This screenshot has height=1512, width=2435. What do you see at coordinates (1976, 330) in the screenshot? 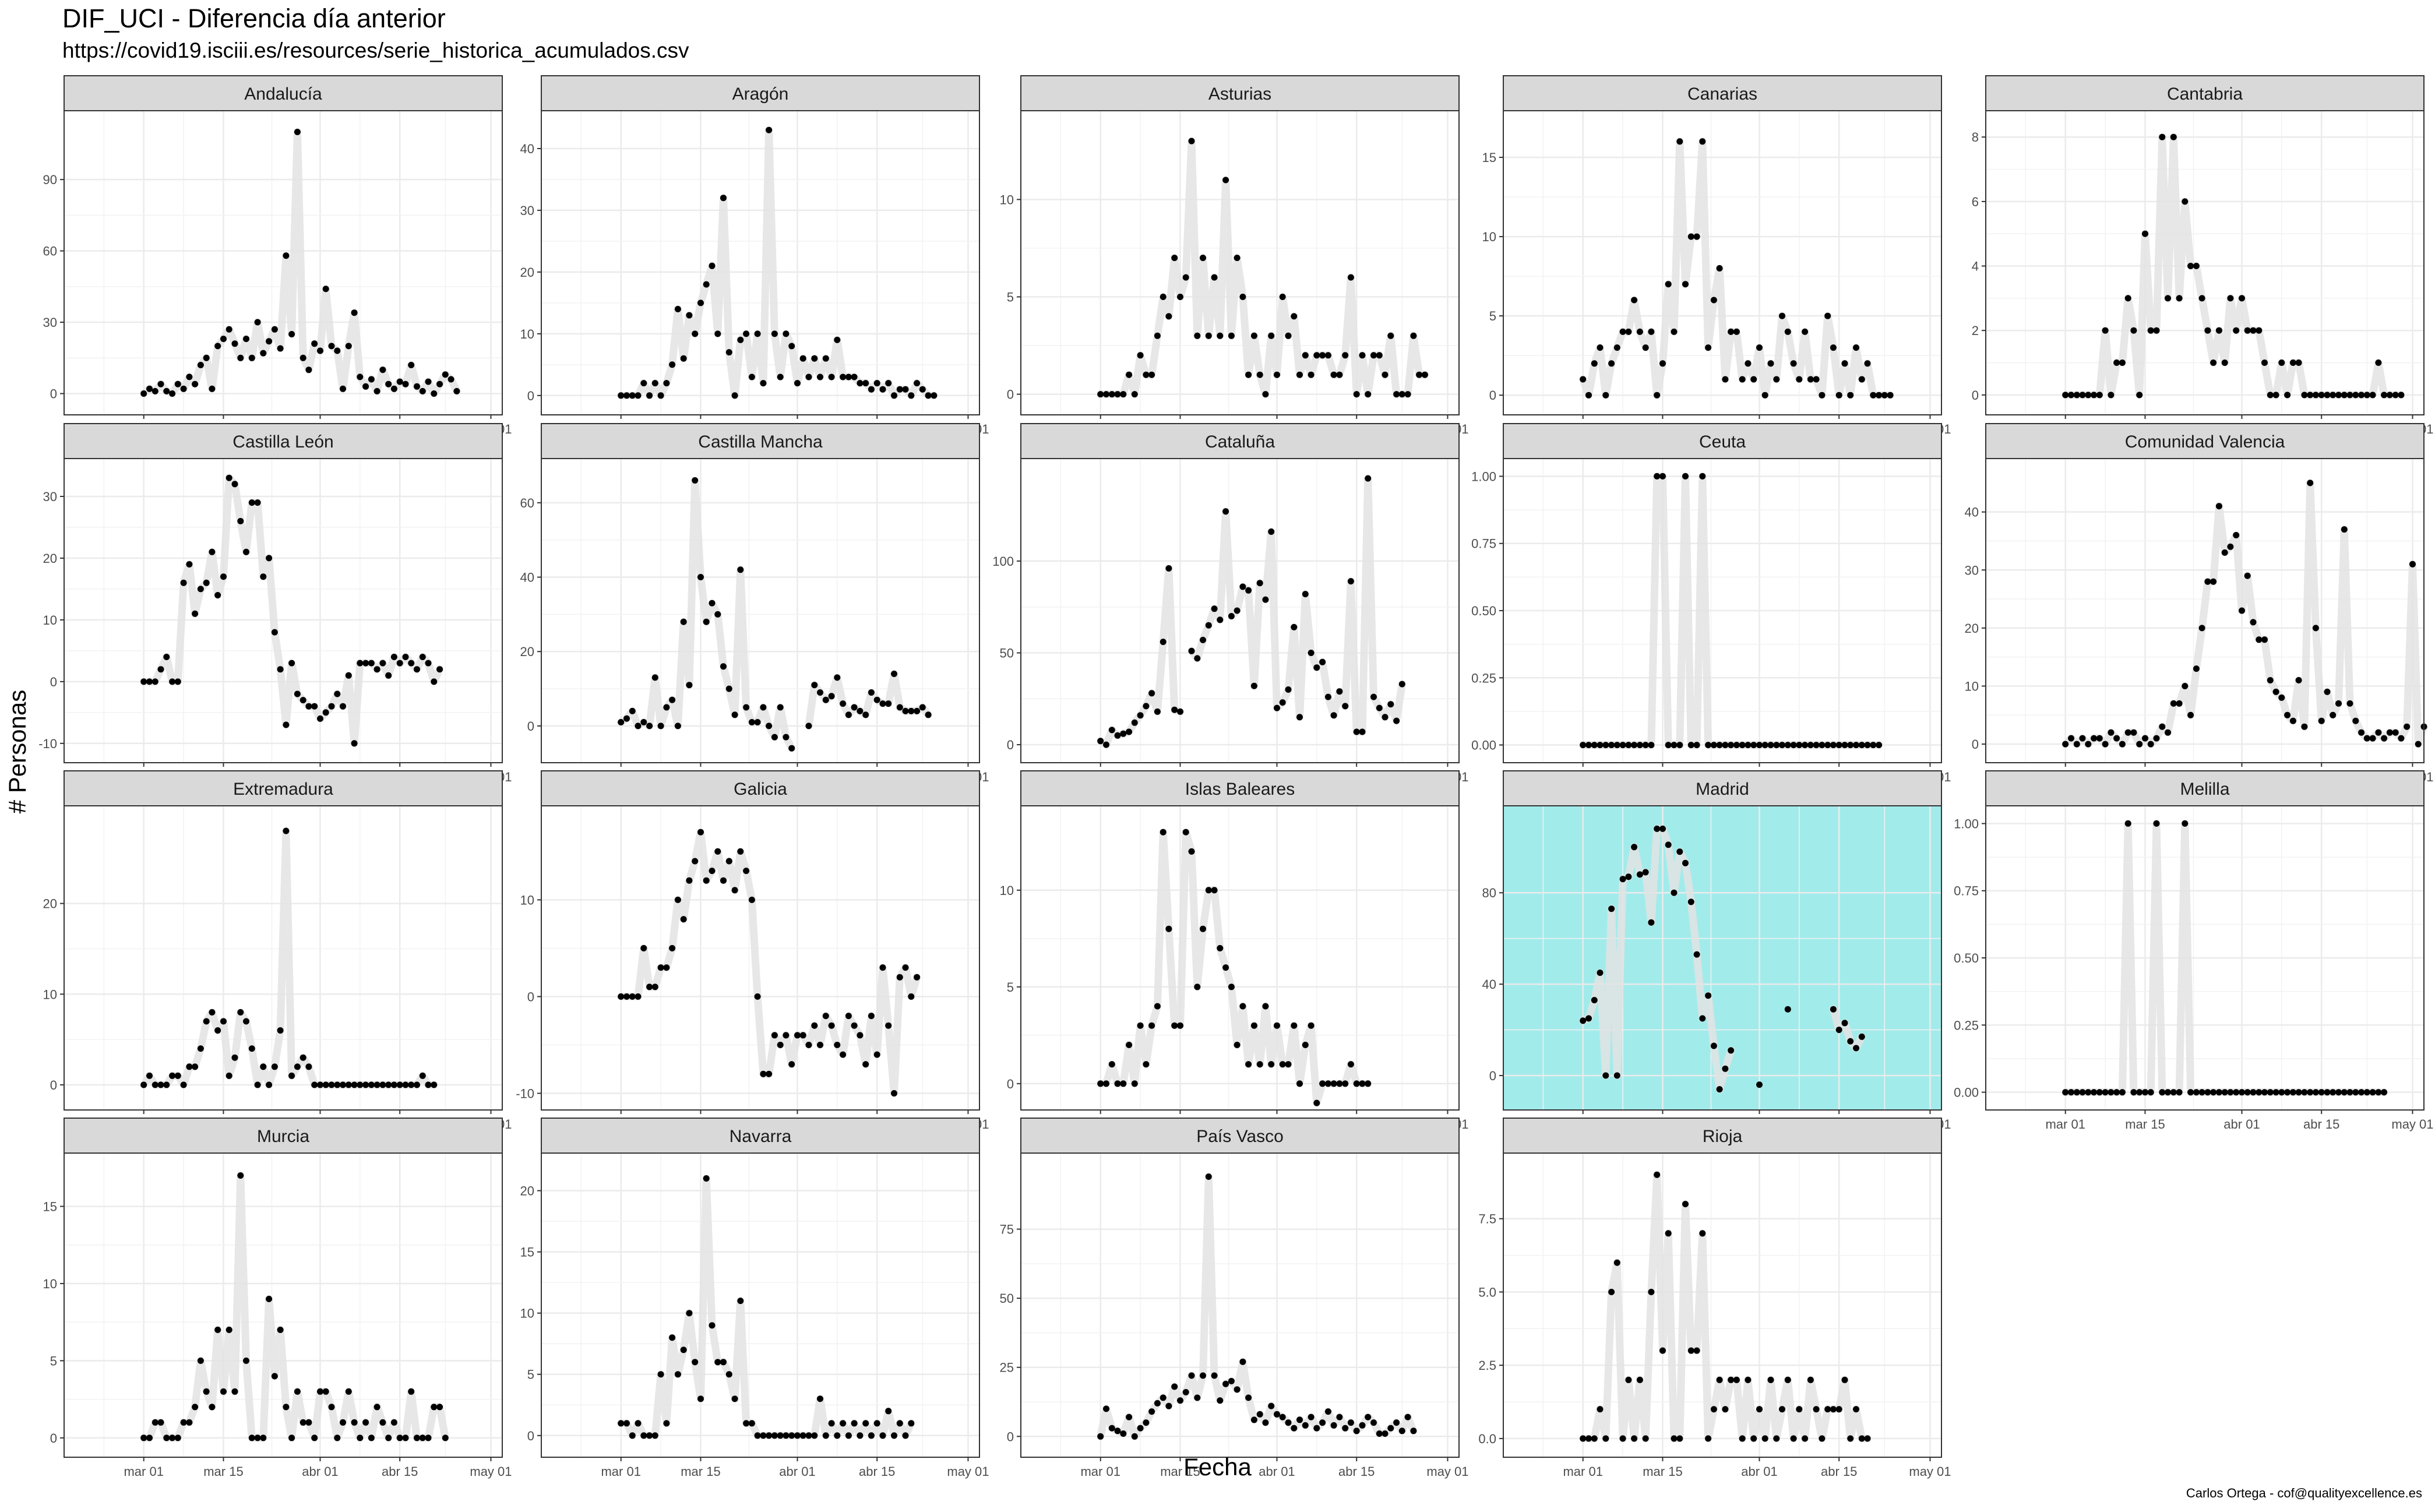
I see `y-tick-label: 2` at bounding box center [1976, 330].